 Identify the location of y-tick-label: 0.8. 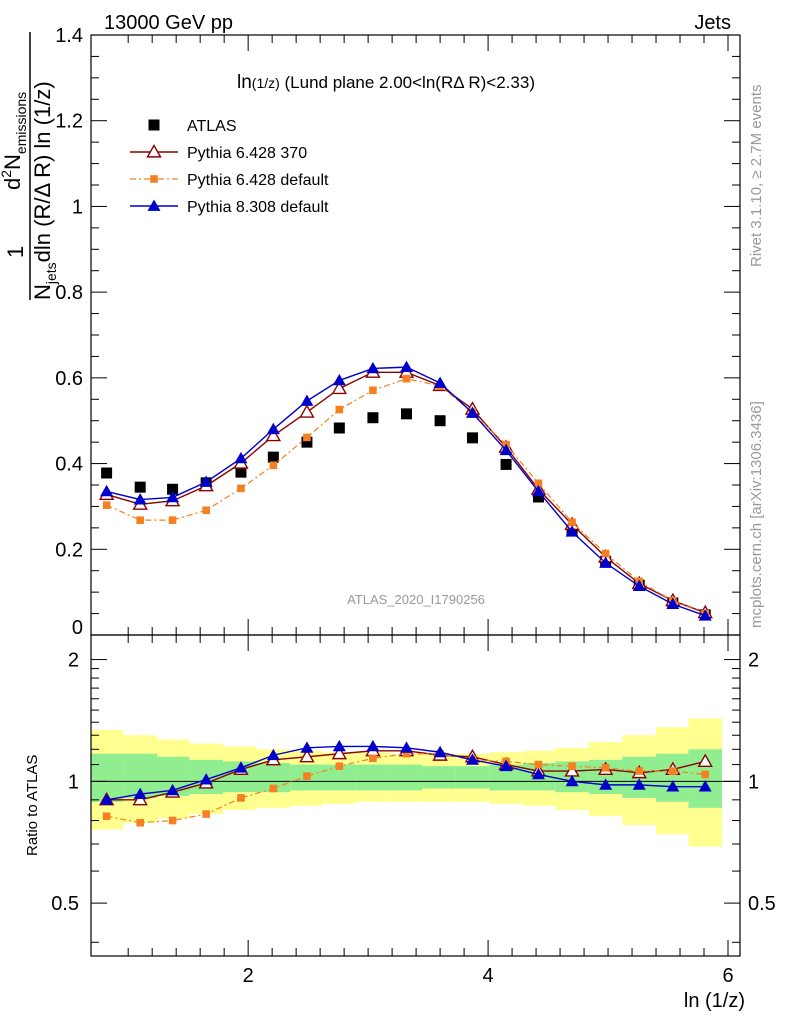
(69, 293).